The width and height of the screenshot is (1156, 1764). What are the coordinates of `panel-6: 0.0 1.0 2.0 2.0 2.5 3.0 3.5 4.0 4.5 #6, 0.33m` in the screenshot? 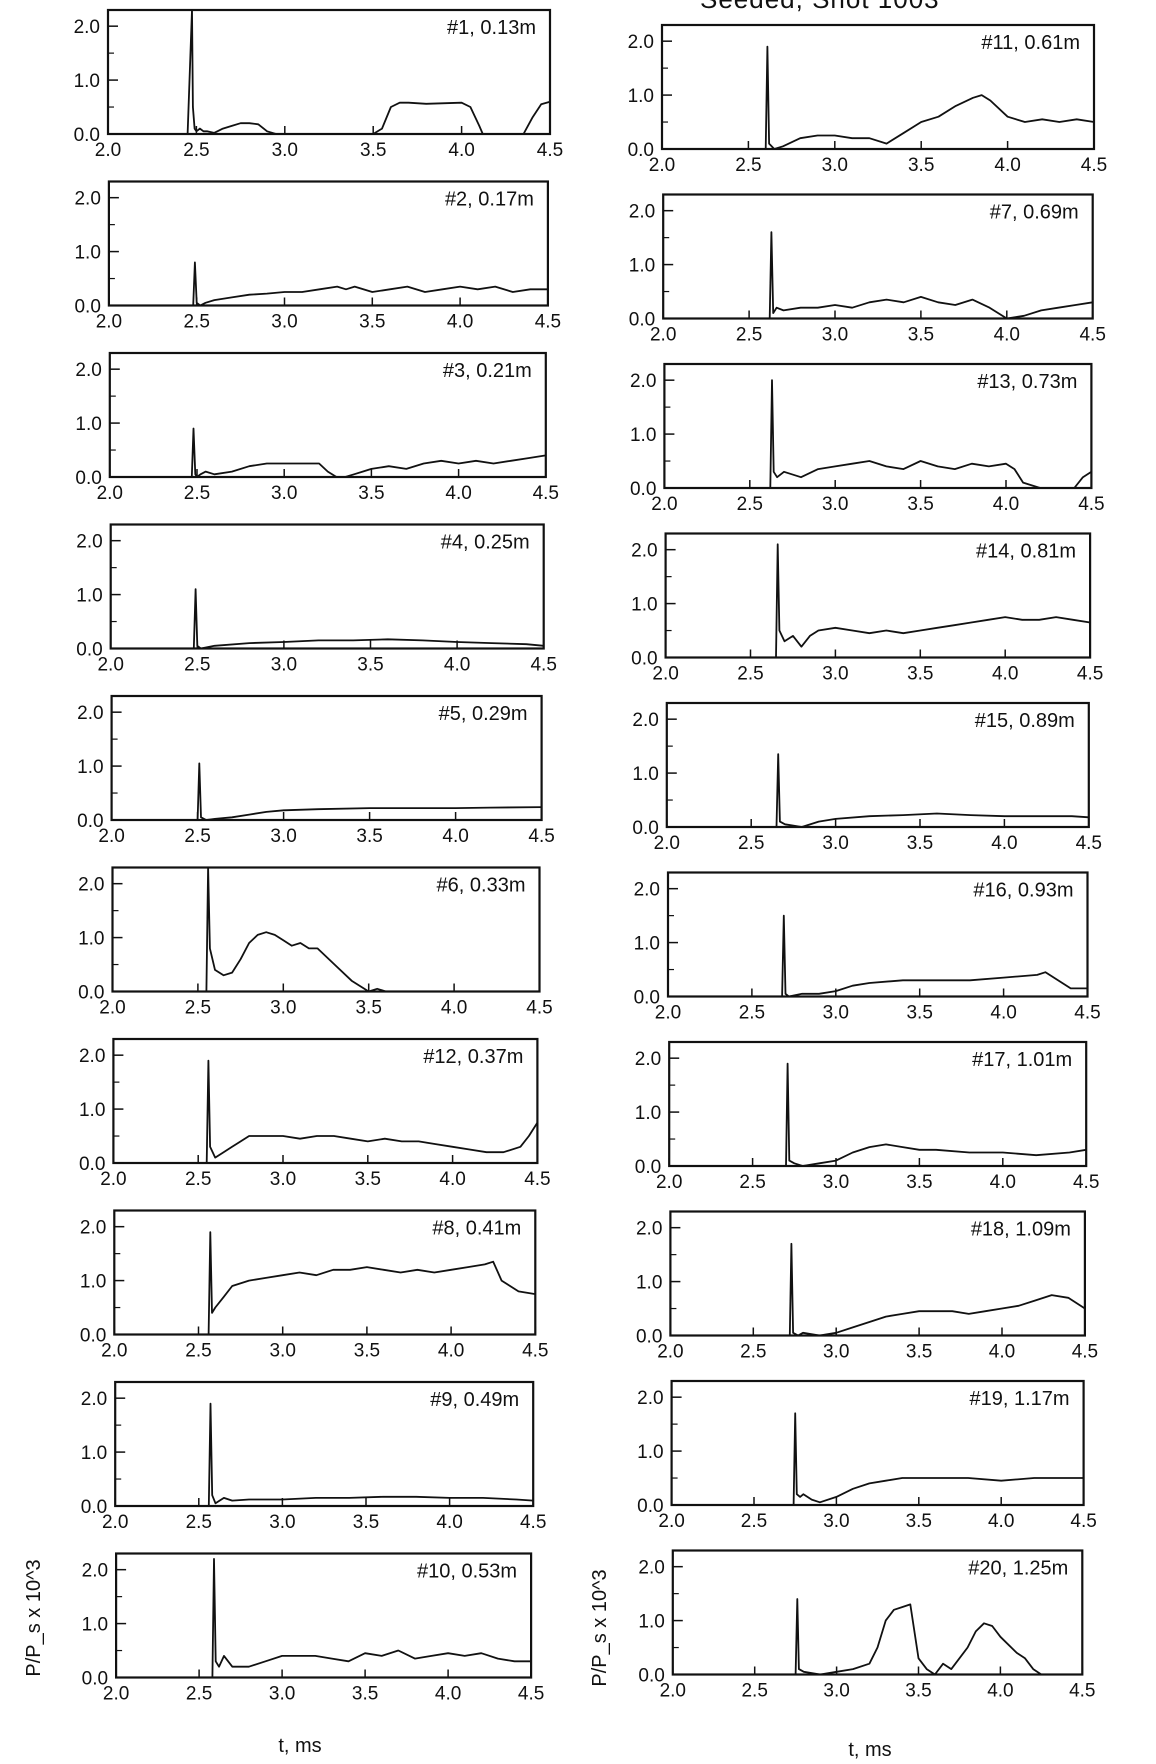 It's located at (315, 942).